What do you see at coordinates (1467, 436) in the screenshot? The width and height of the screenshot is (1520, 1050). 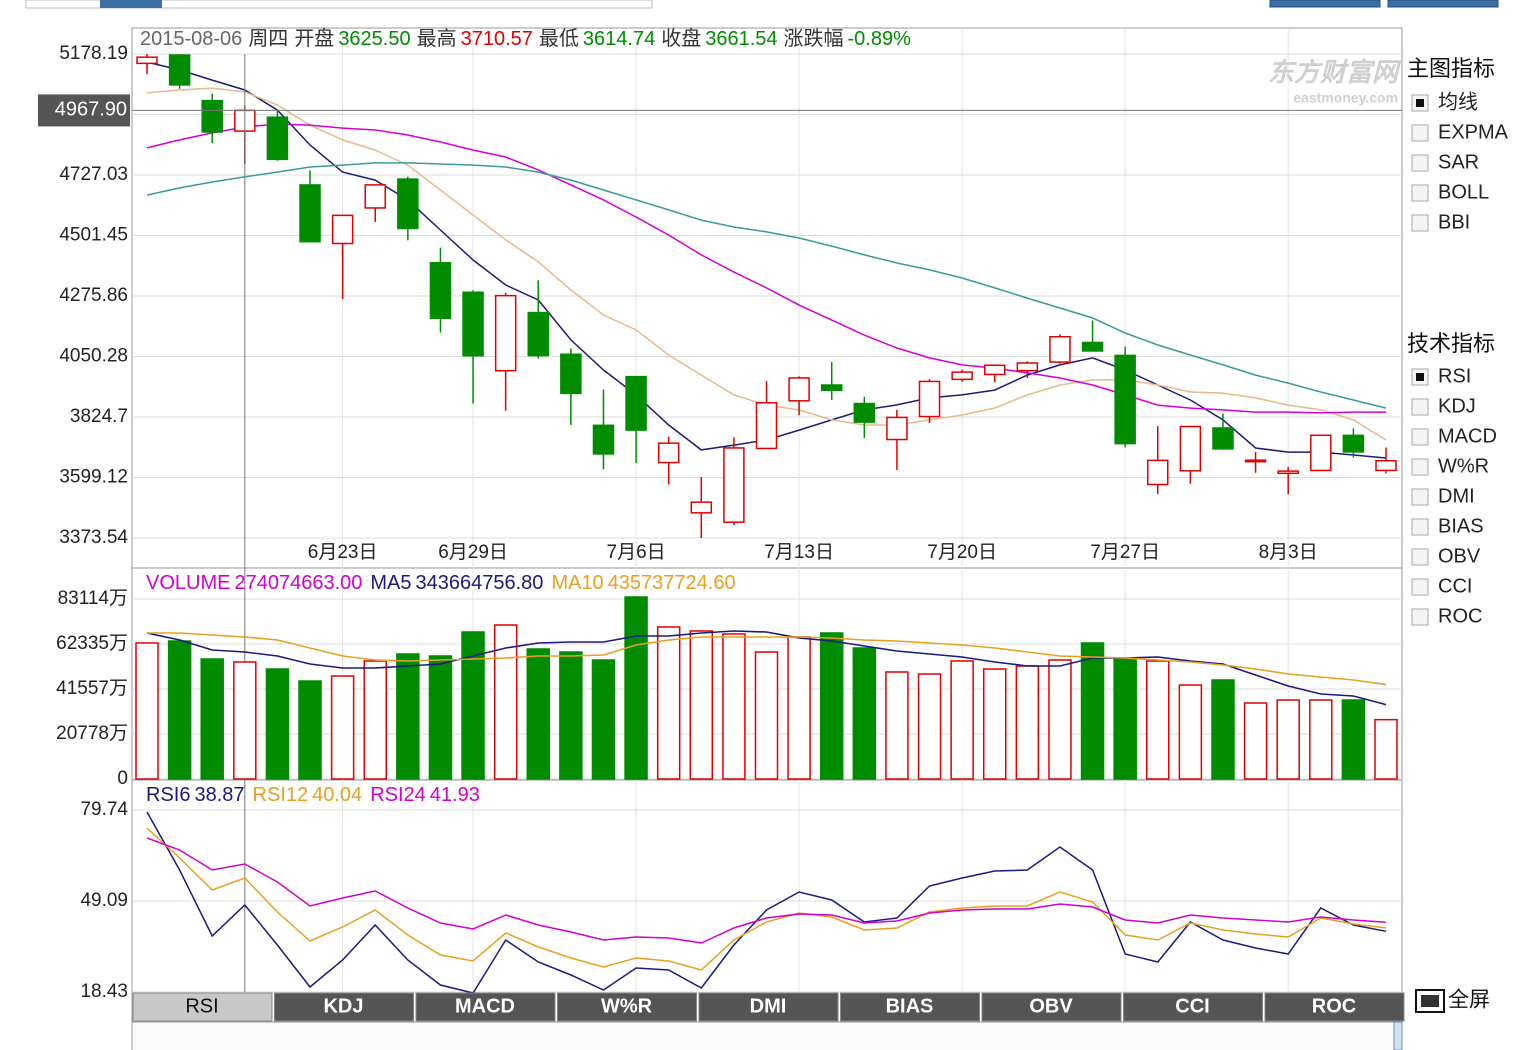 I see `checkbox-label: MACD` at bounding box center [1467, 436].